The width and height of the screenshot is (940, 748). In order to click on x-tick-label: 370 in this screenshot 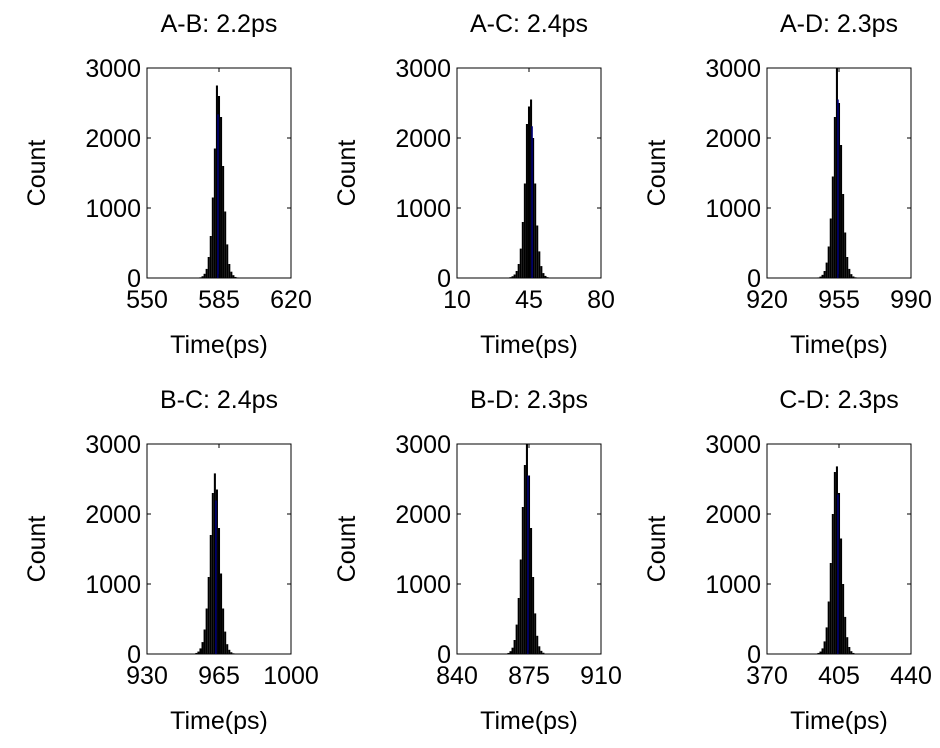, I will do `click(767, 676)`.